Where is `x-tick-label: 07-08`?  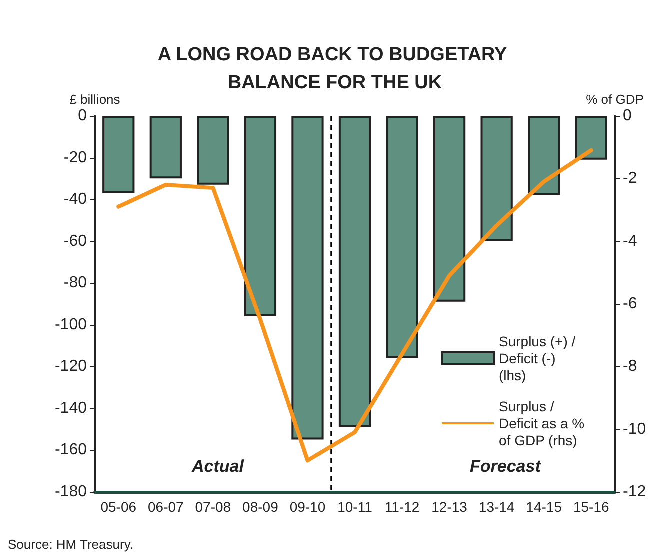 x-tick-label: 07-08 is located at coordinates (213, 507).